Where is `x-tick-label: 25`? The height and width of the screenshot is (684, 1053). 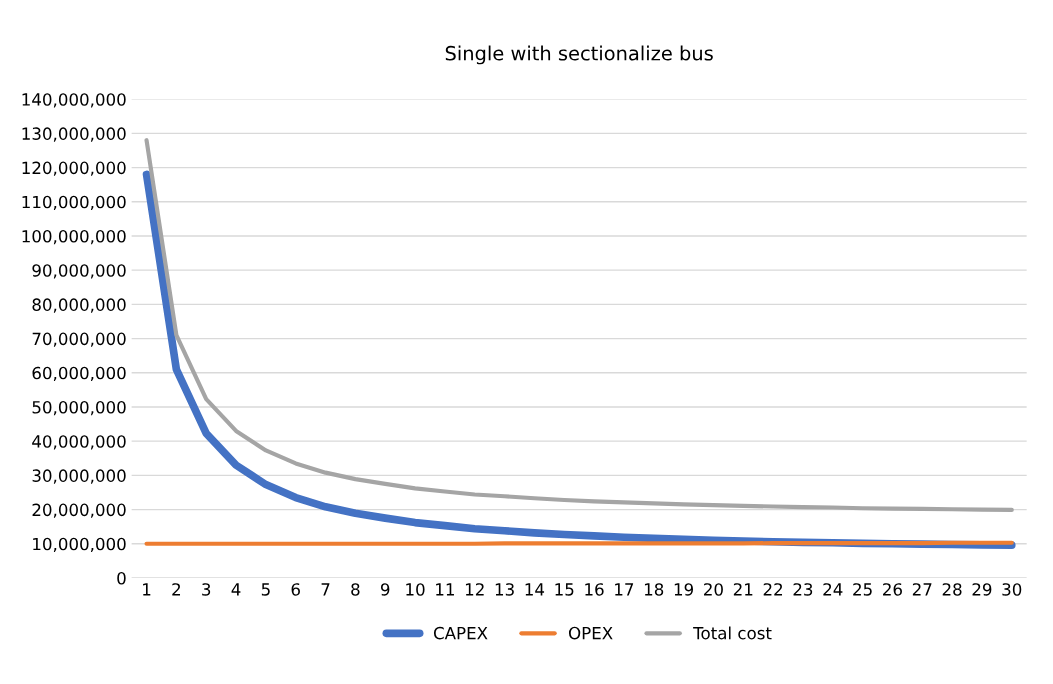 x-tick-label: 25 is located at coordinates (862, 589).